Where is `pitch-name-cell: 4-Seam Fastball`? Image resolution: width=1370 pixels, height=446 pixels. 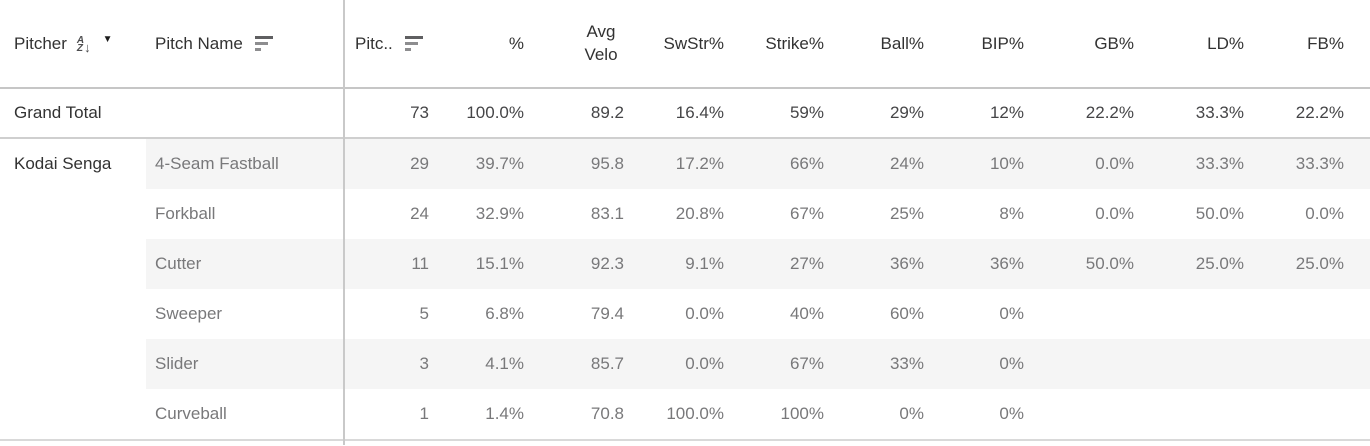
pitch-name-cell: 4-Seam Fastball is located at coordinates (245, 164).